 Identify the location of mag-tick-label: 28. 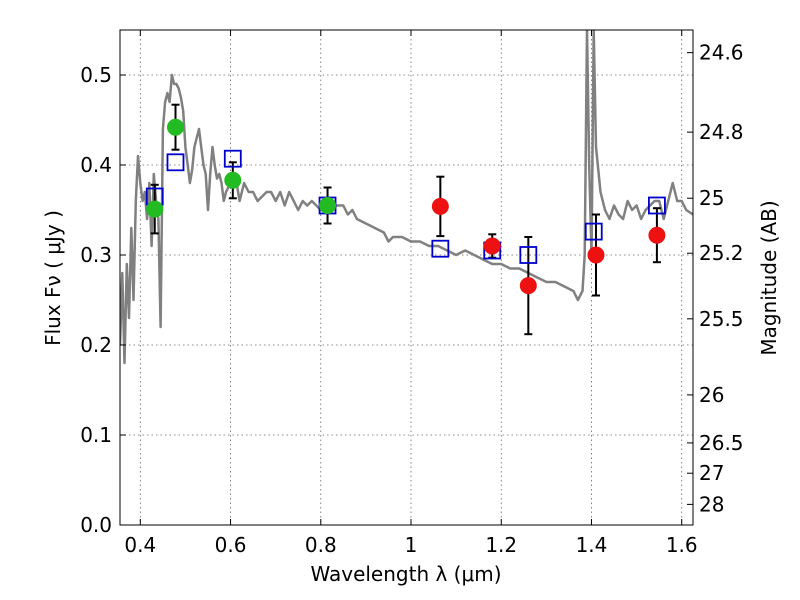
(711, 504).